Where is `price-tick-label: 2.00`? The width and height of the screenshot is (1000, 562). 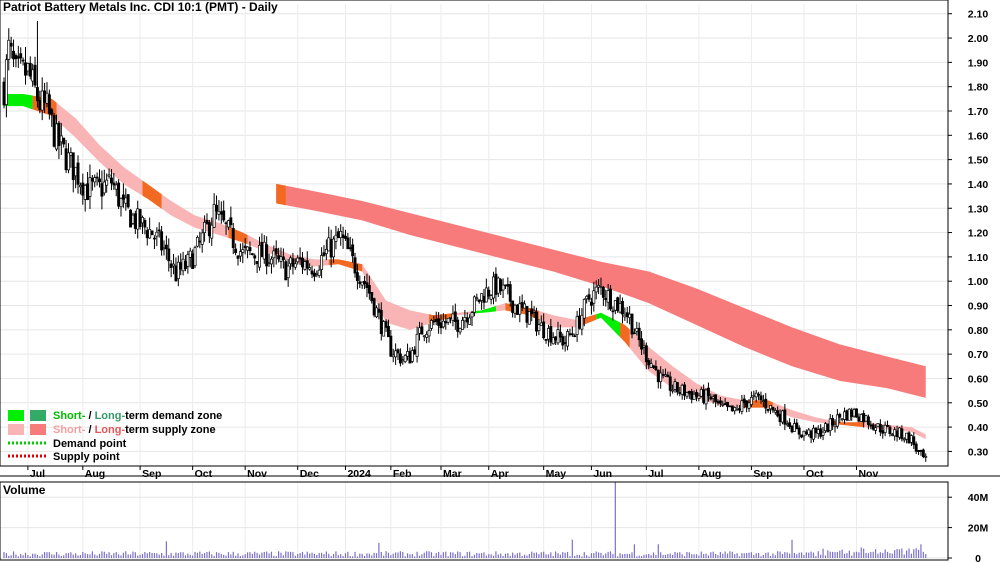 price-tick-label: 2.00 is located at coordinates (978, 39).